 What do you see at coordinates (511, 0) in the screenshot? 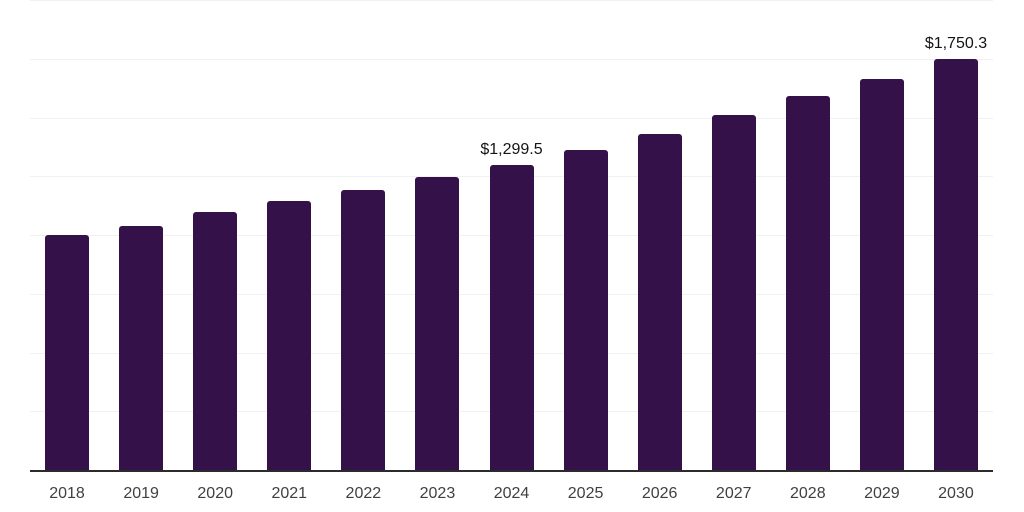
I see `gridline-2000` at bounding box center [511, 0].